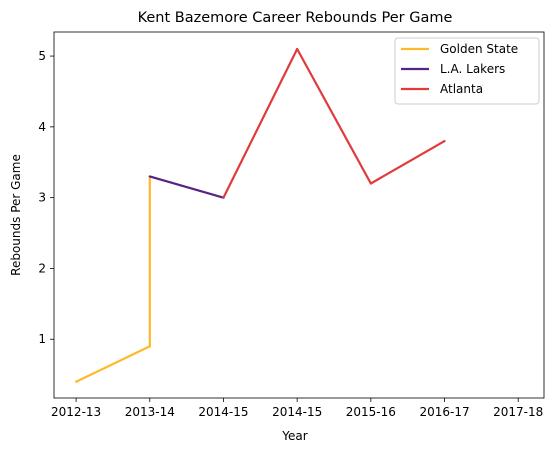 Image resolution: width=557 pixels, height=453 pixels. Describe the element at coordinates (461, 89) in the screenshot. I see `legend-label: Atlanta` at that location.